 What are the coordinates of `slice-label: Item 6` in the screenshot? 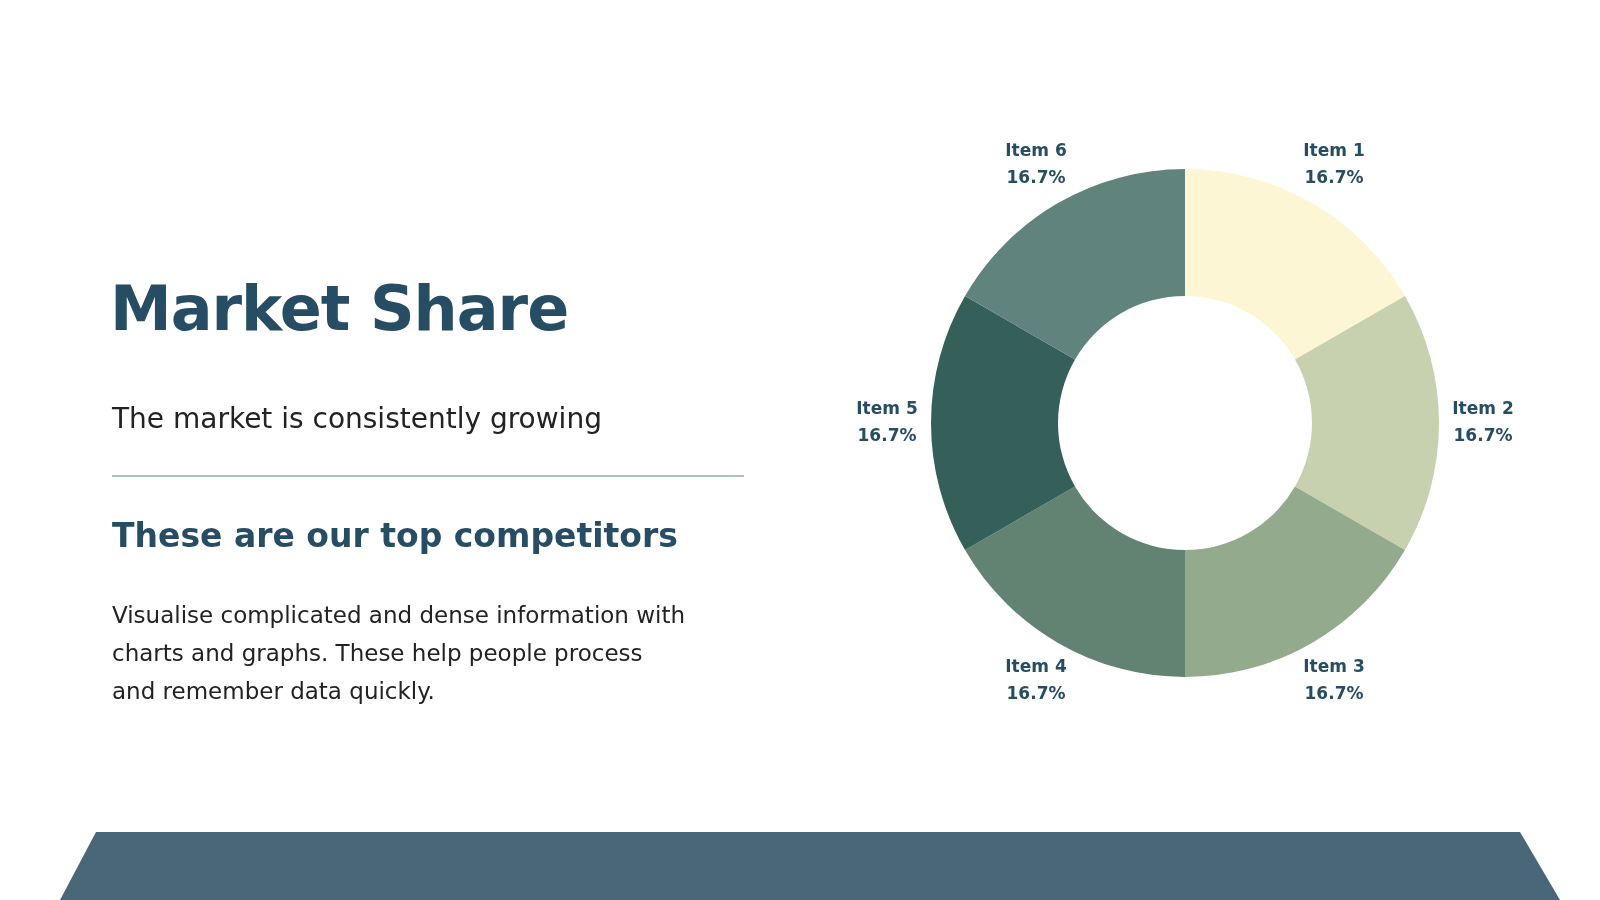 It's located at (1036, 149).